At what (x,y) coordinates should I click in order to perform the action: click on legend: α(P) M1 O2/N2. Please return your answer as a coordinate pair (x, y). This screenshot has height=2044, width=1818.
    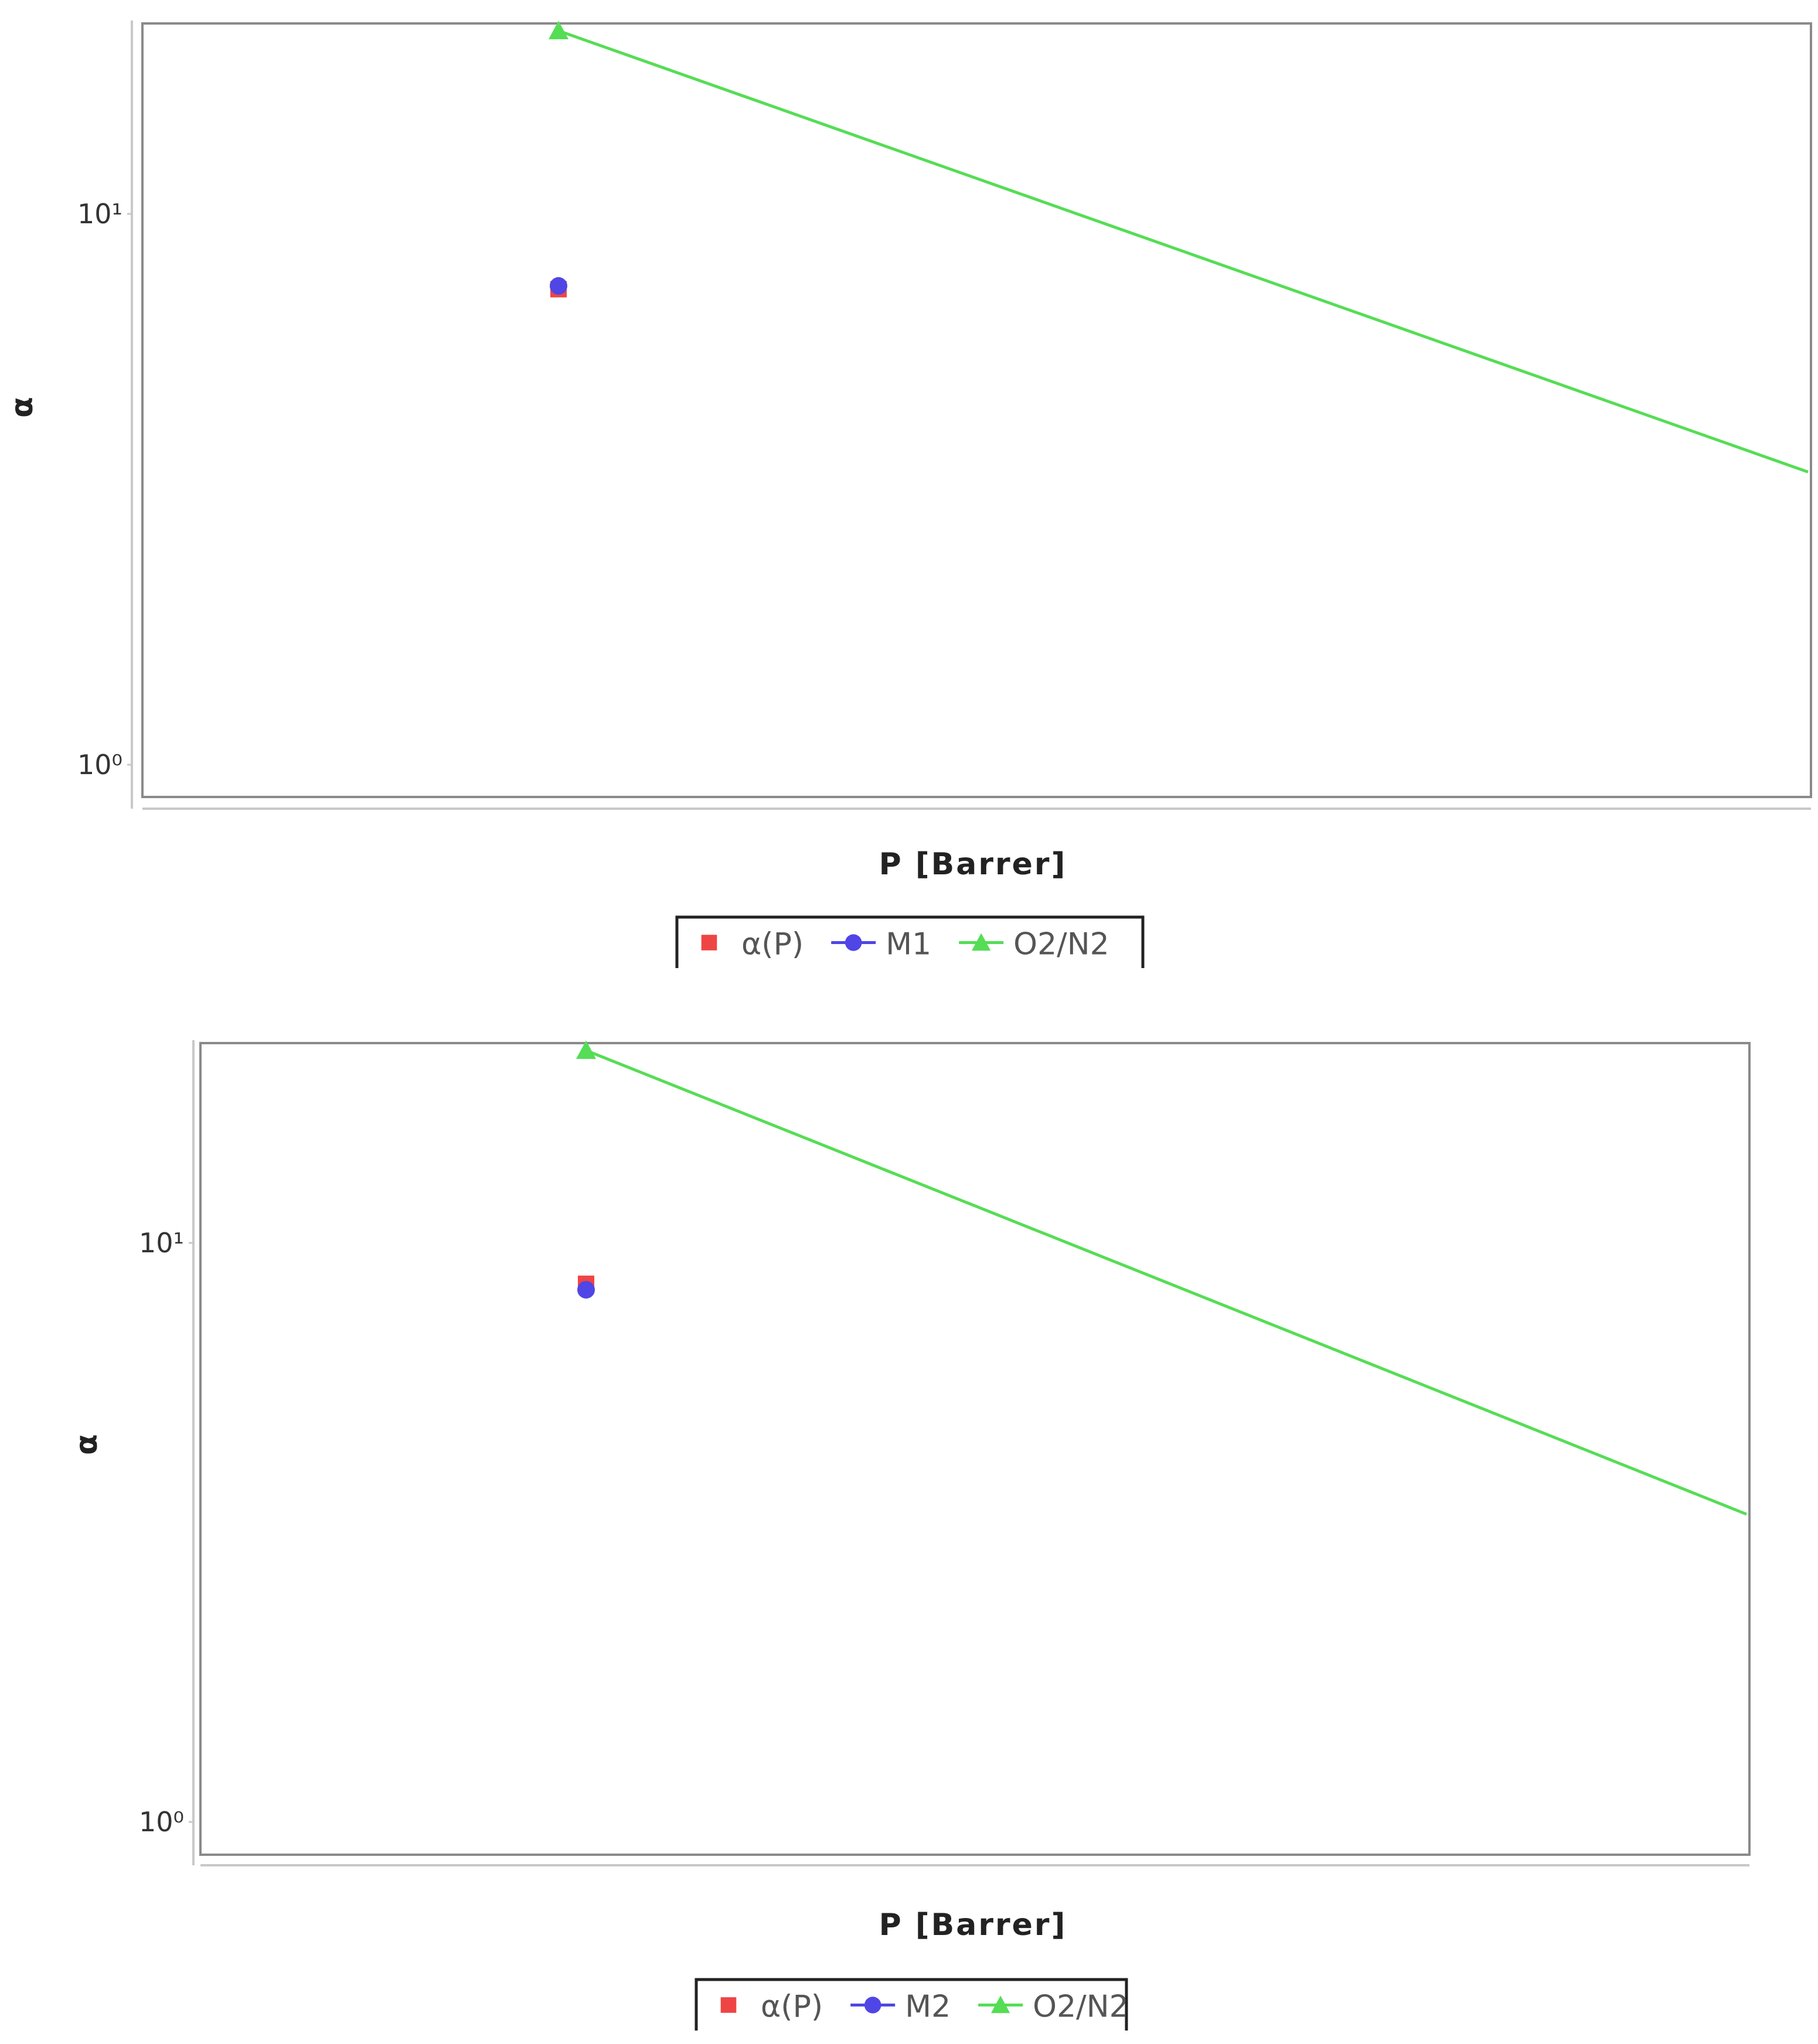
    Looking at the image, I should click on (910, 941).